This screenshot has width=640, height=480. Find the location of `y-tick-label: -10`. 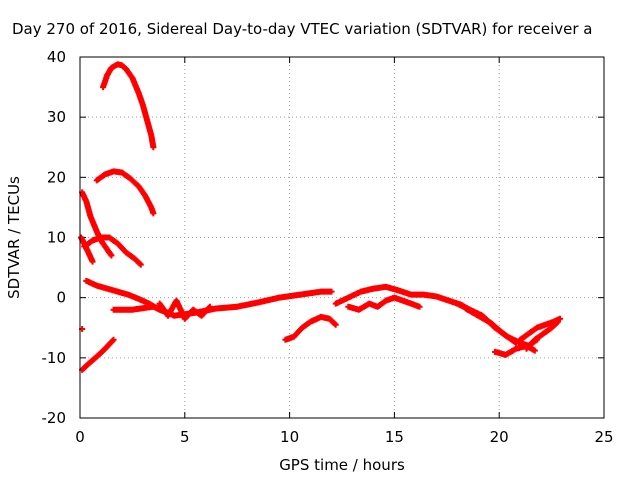

y-tick-label: -10 is located at coordinates (54, 358).